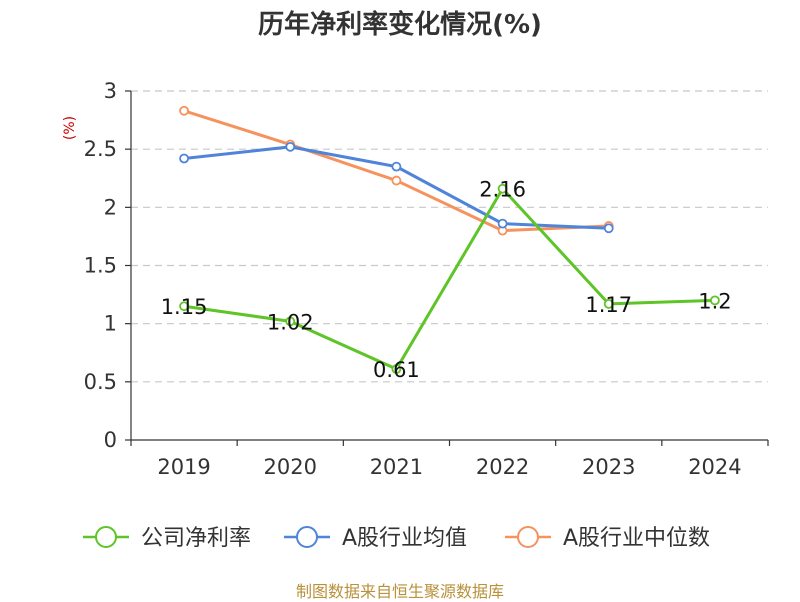  What do you see at coordinates (399, 591) in the screenshot?
I see `data-source-note: 制图数据来自恒生聚源数据库` at bounding box center [399, 591].